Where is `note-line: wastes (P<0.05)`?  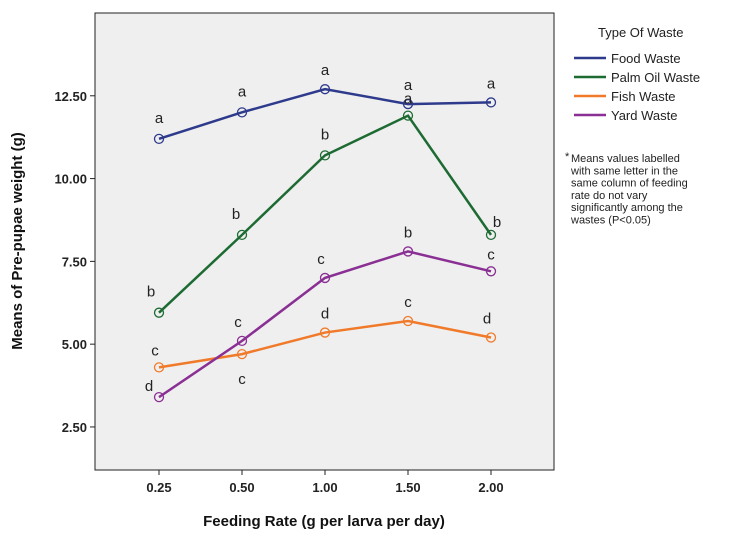 note-line: wastes (P<0.05) is located at coordinates (610, 221).